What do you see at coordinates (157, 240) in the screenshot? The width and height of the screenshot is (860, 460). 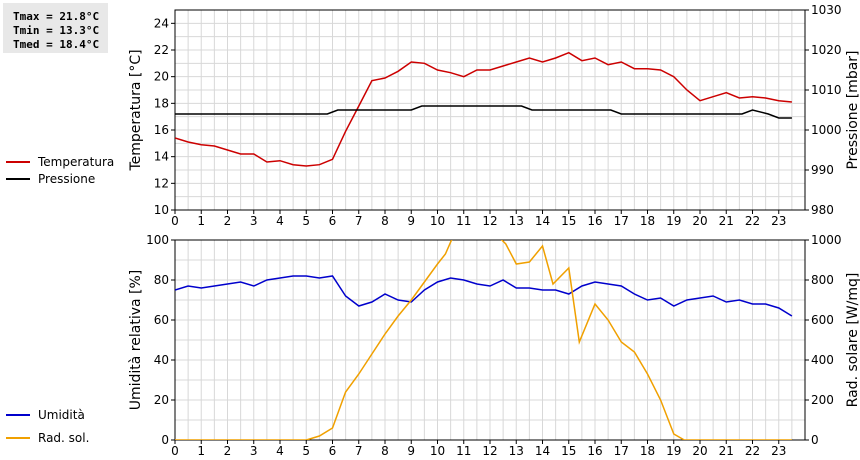 I see `bottom-ytick-label: 100` at bounding box center [157, 240].